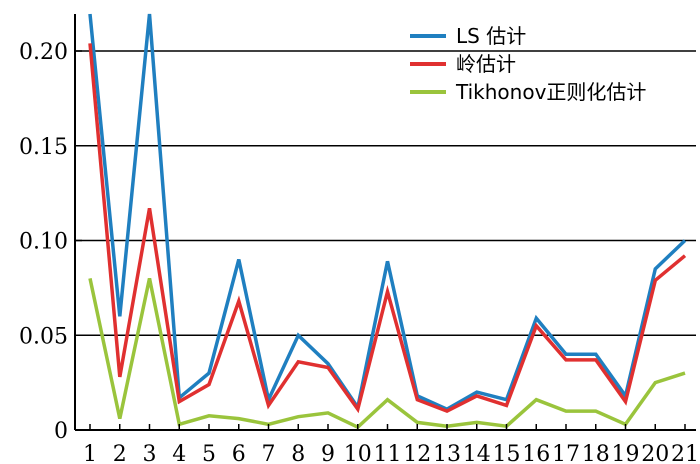 Image resolution: width=700 pixels, height=464 pixels. Describe the element at coordinates (43, 336) in the screenshot. I see `y-tick-label: 0.05` at that location.